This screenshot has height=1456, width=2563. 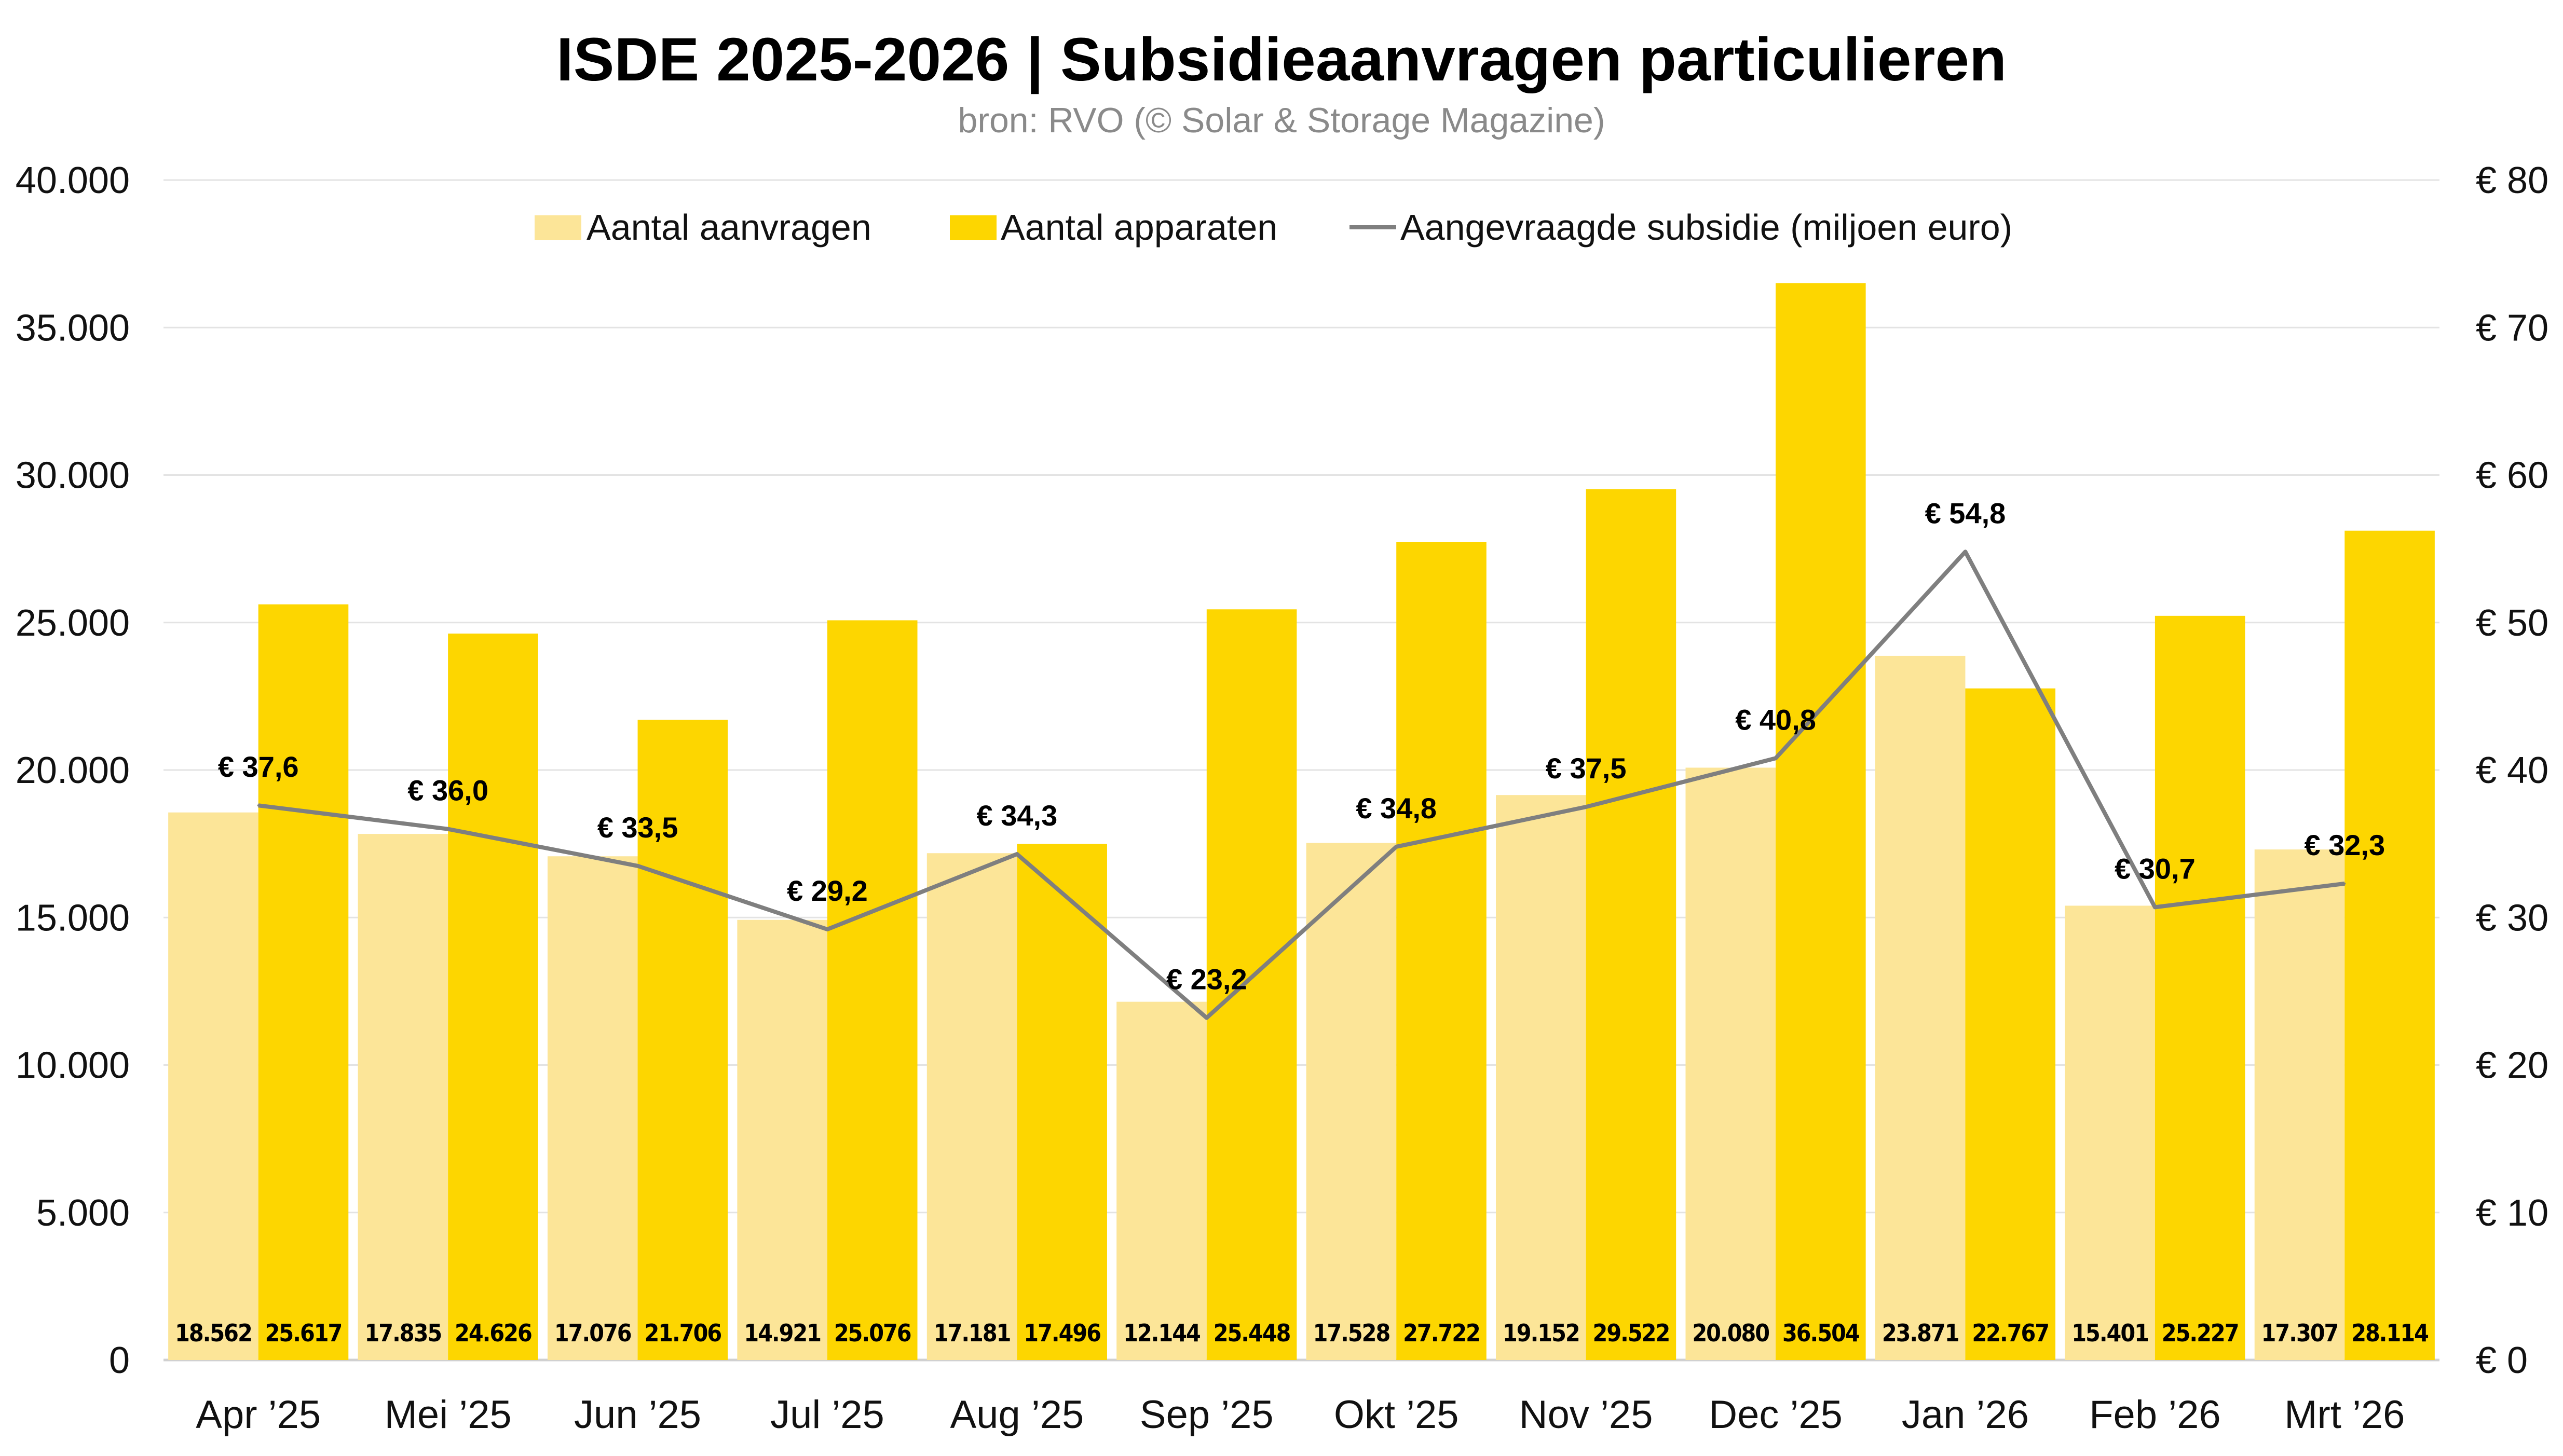 What do you see at coordinates (827, 891) in the screenshot?
I see `line-data-label: € 29,2` at bounding box center [827, 891].